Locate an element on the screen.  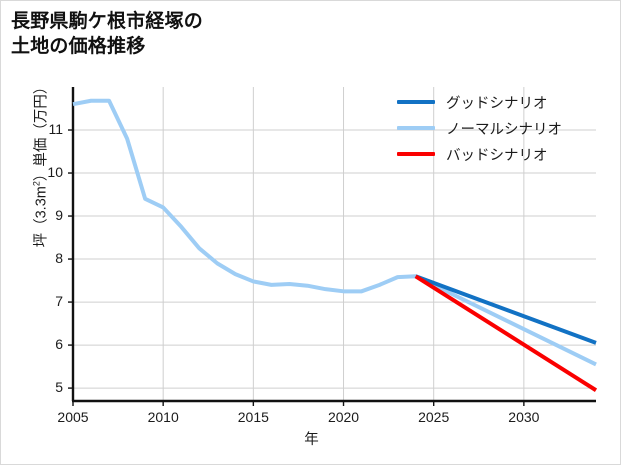
legend-label: グッドシナリオ is located at coordinates (497, 103).